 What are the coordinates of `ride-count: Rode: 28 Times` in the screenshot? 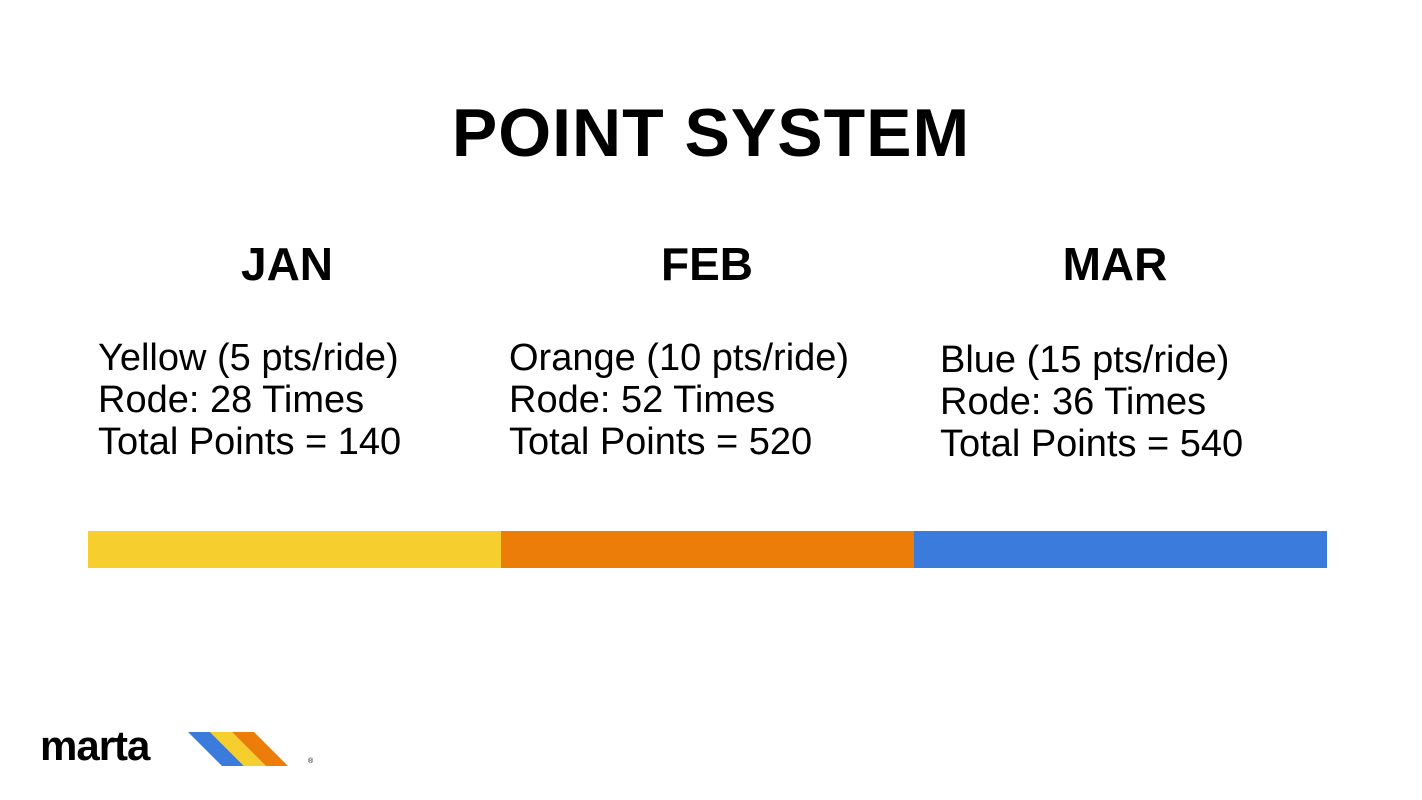 It's located at (231, 400).